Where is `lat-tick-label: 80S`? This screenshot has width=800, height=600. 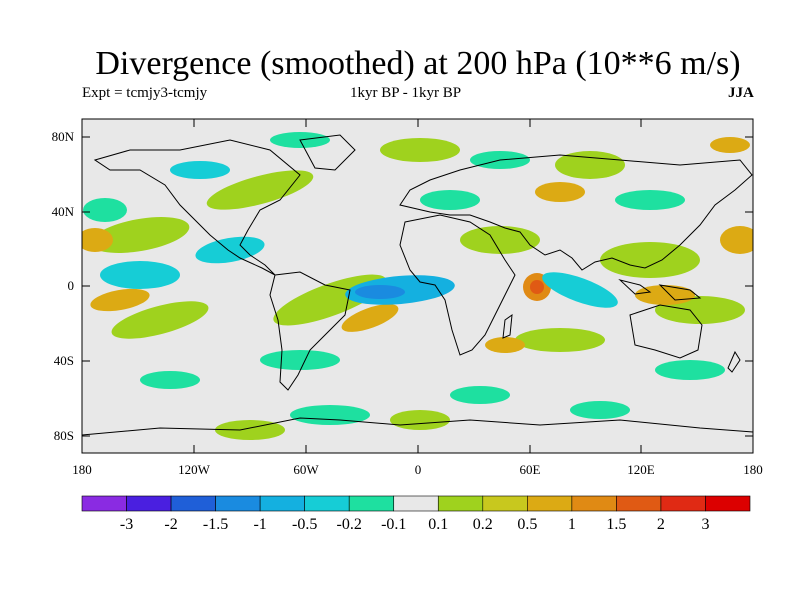 lat-tick-label: 80S is located at coordinates (64, 435).